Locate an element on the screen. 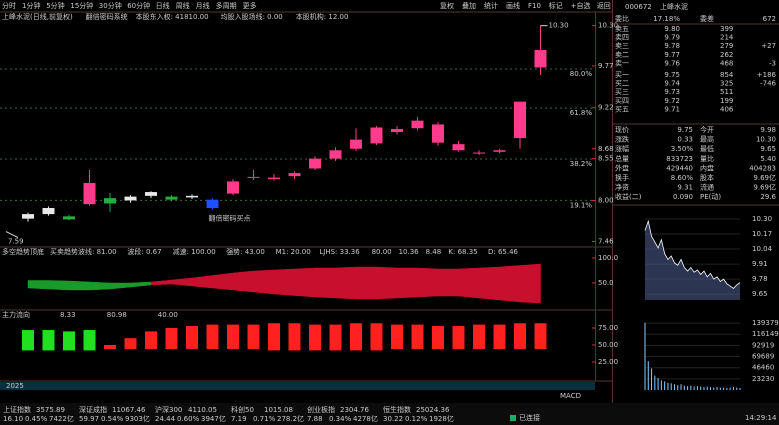 The height and width of the screenshot is (425, 779). period-tab: 5分钟 is located at coordinates (55, 5).